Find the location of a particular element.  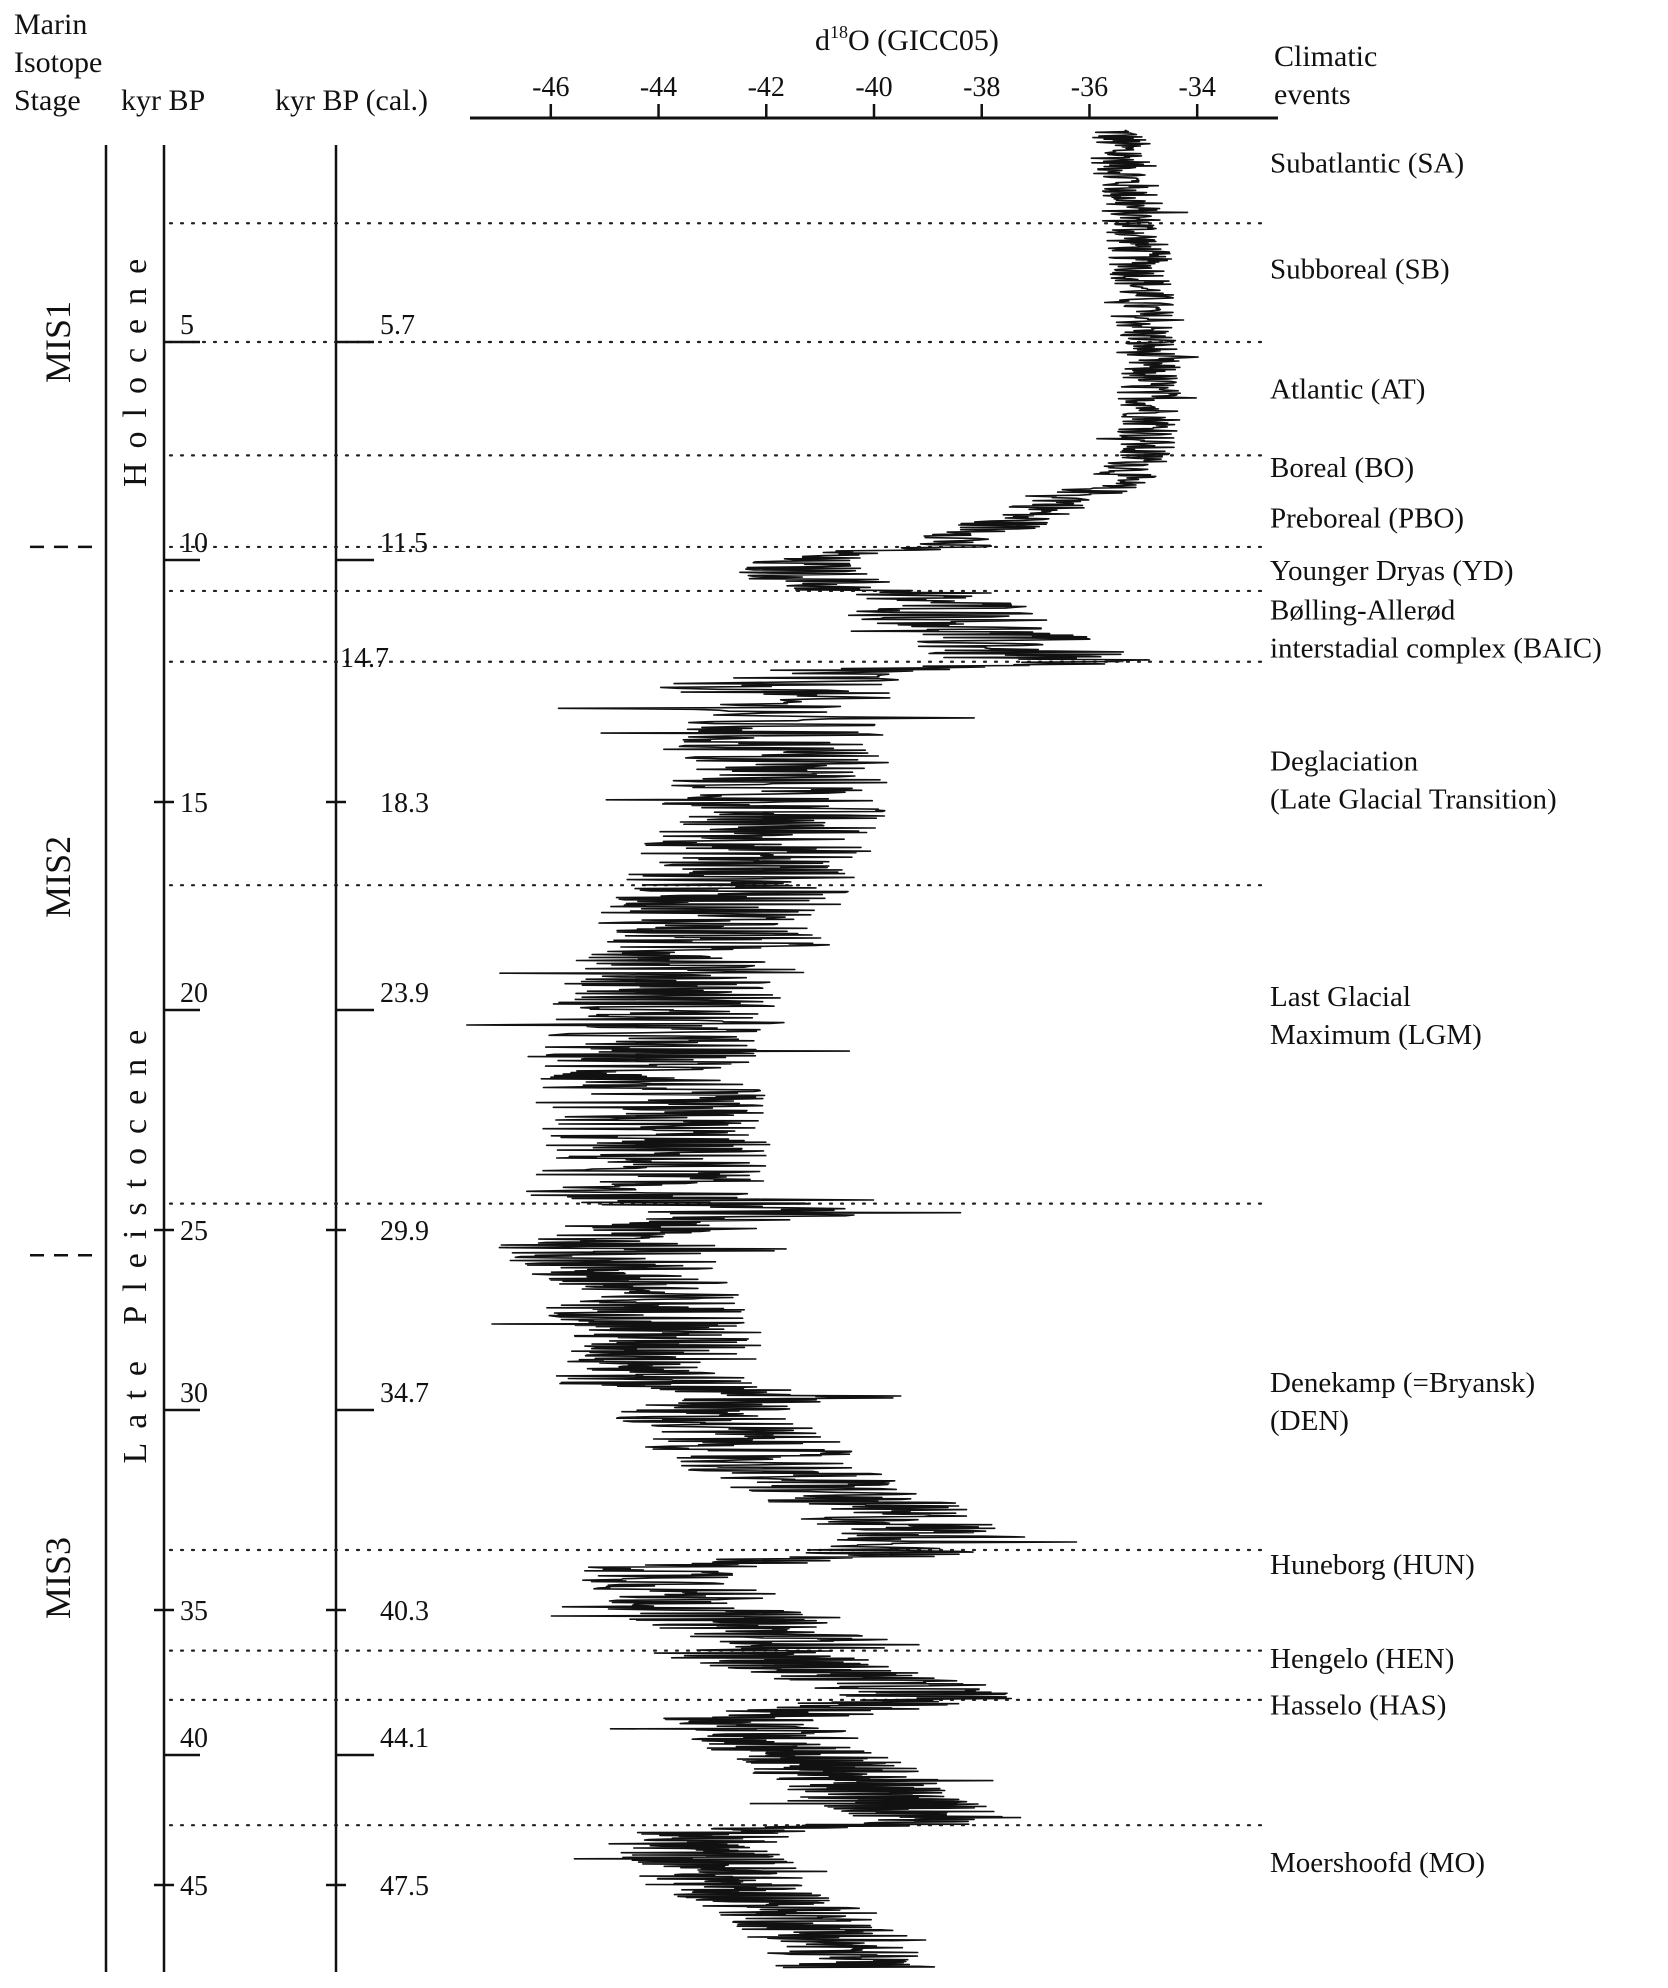

x-tick-label: -38 is located at coordinates (981, 87).